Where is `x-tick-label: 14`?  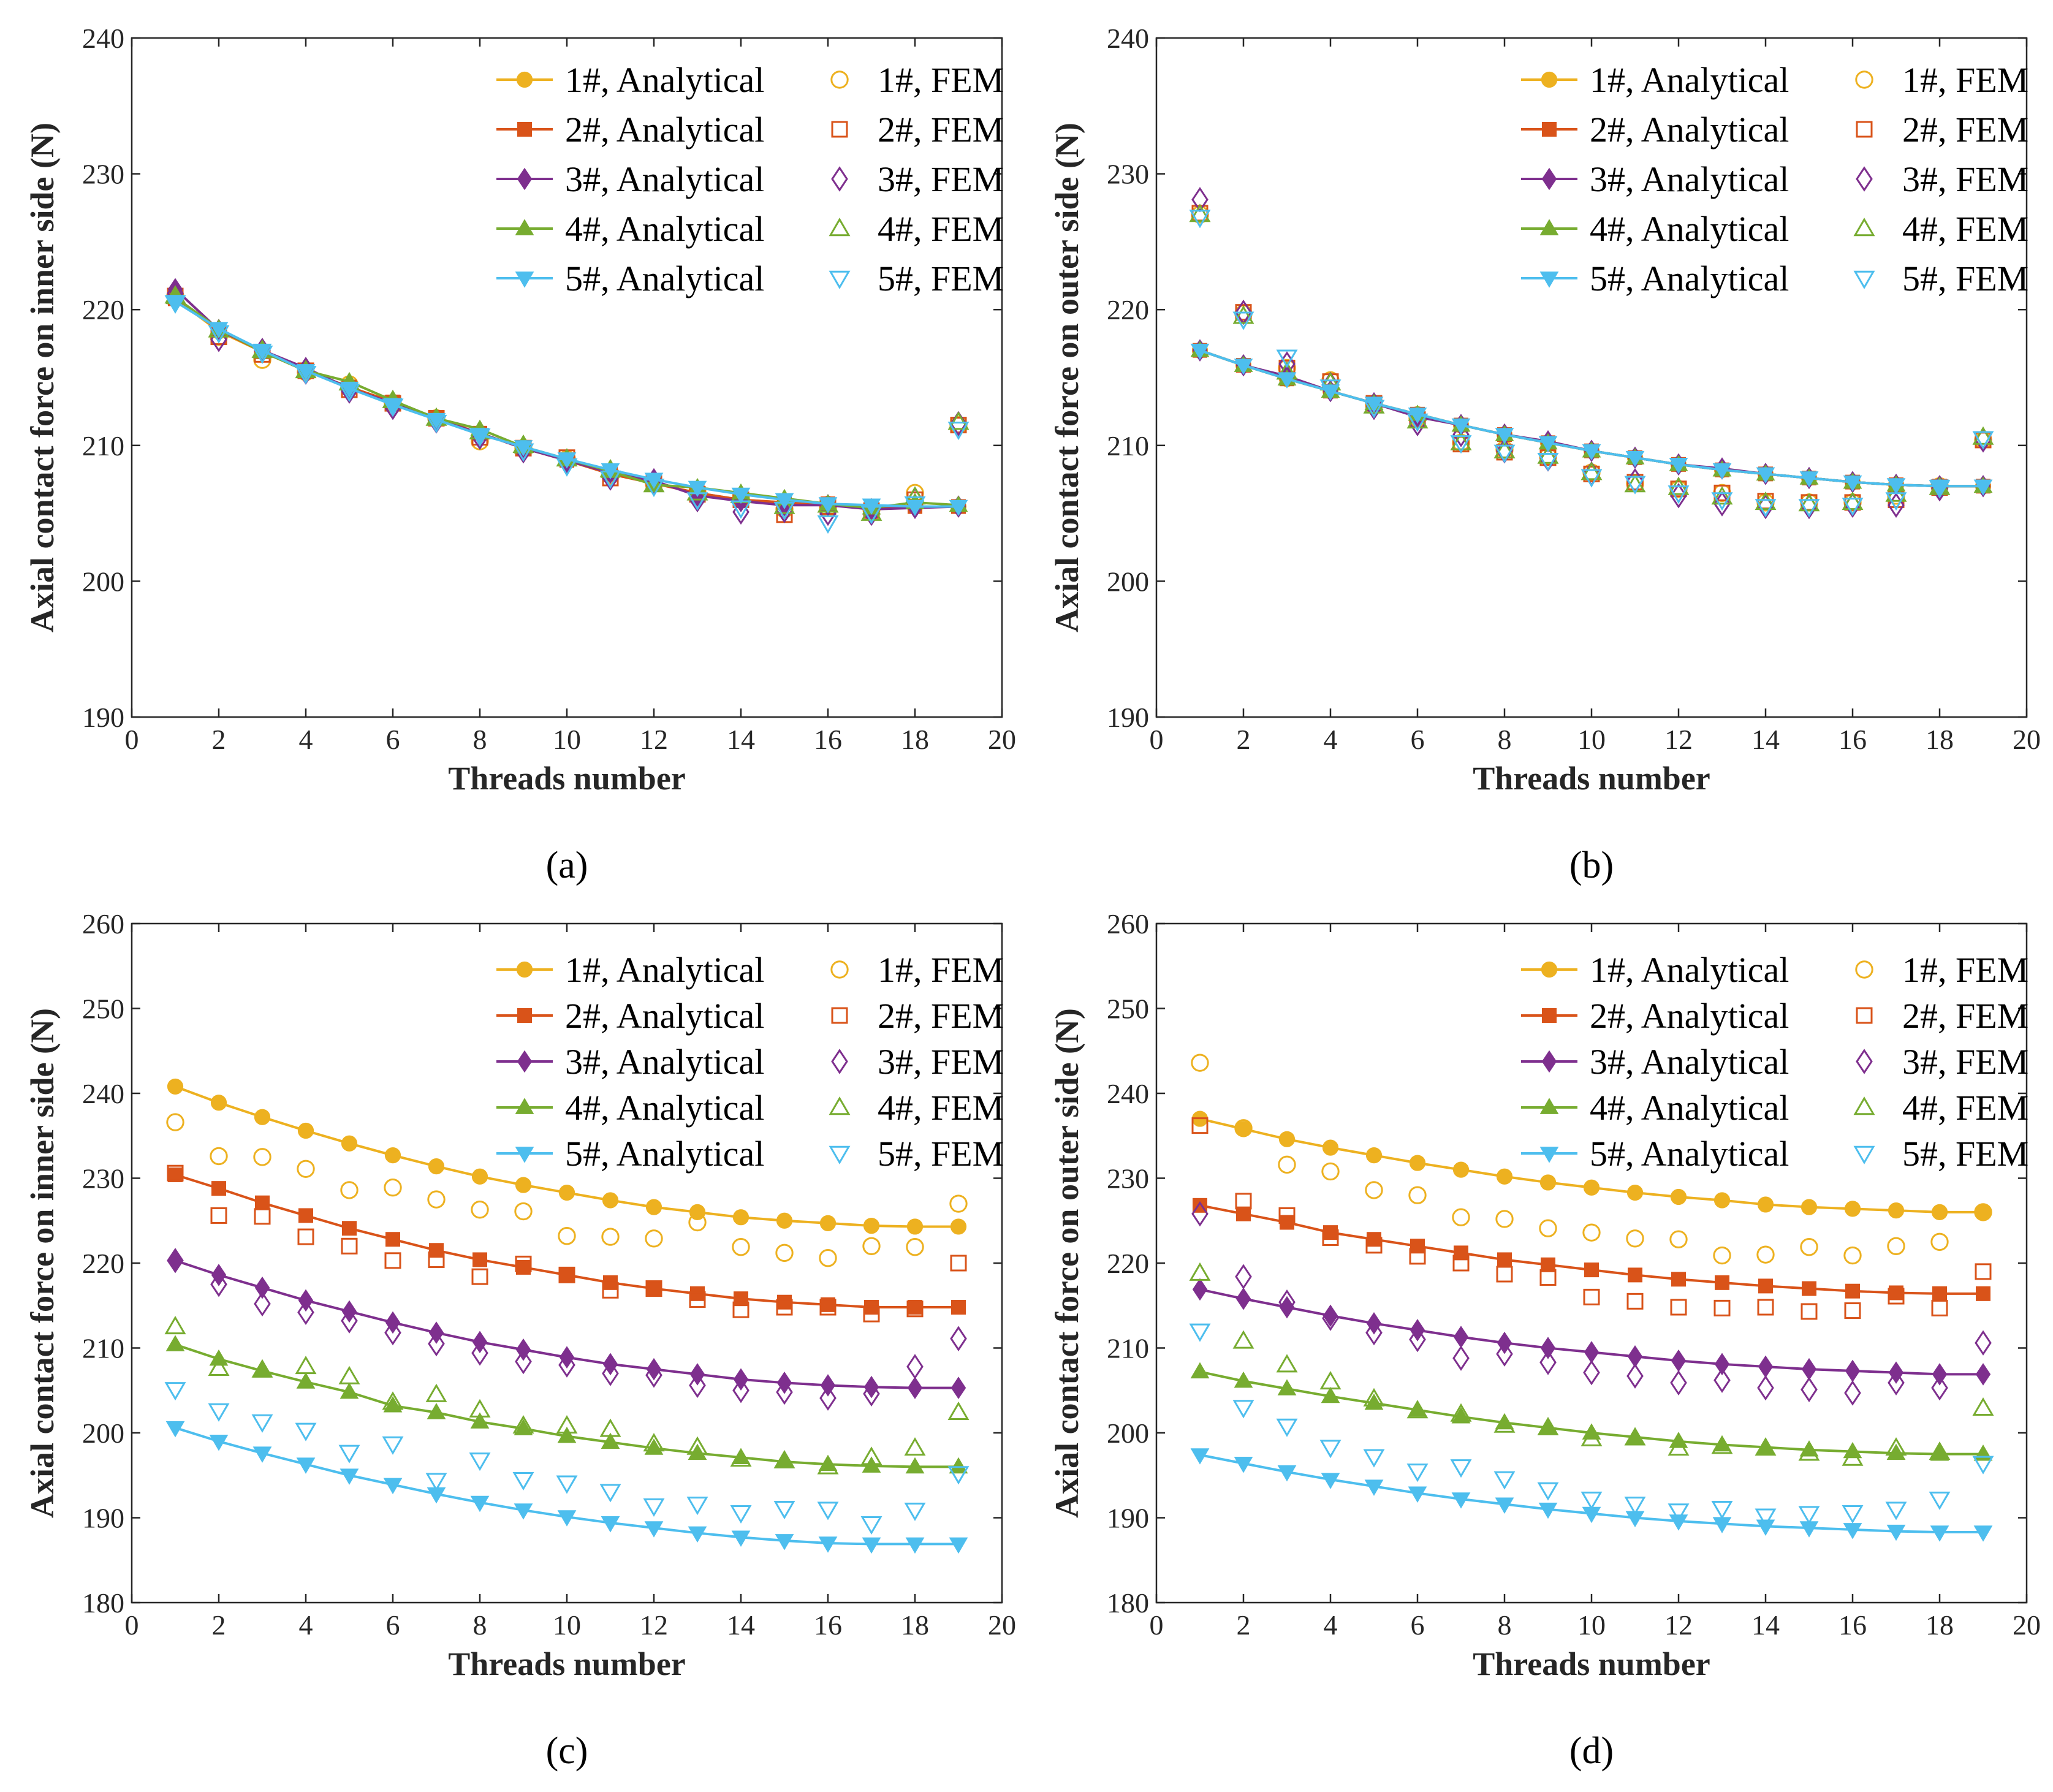 x-tick-label: 14 is located at coordinates (741, 740).